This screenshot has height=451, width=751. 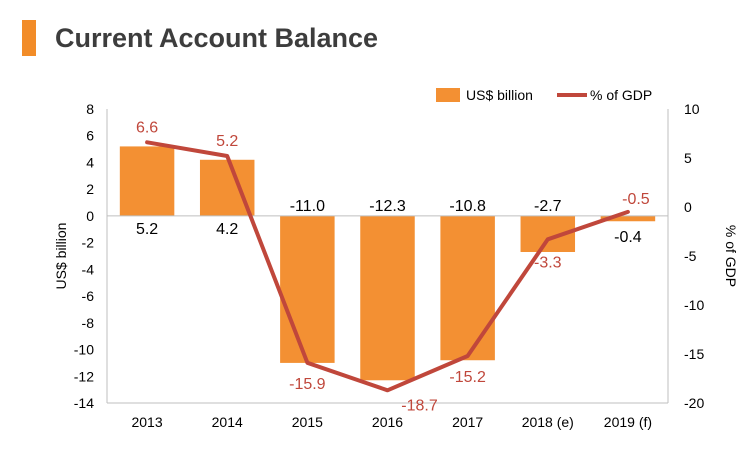 What do you see at coordinates (147, 229) in the screenshot?
I see `bar-data-label: 5.2` at bounding box center [147, 229].